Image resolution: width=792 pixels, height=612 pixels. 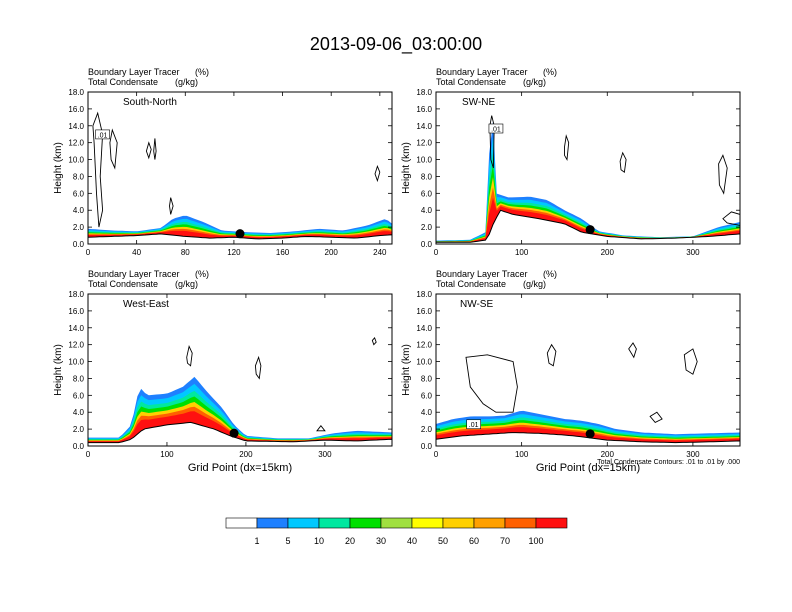 What do you see at coordinates (134, 72) in the screenshot?
I see `header-tracer-label: Boundary Layer Tracer` at bounding box center [134, 72].